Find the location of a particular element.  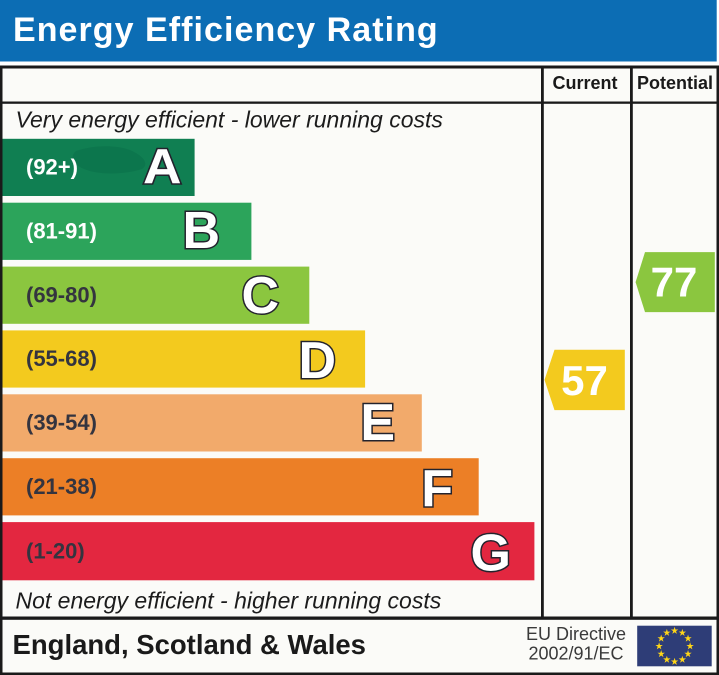

svg-text: B is located at coordinates (201, 231).